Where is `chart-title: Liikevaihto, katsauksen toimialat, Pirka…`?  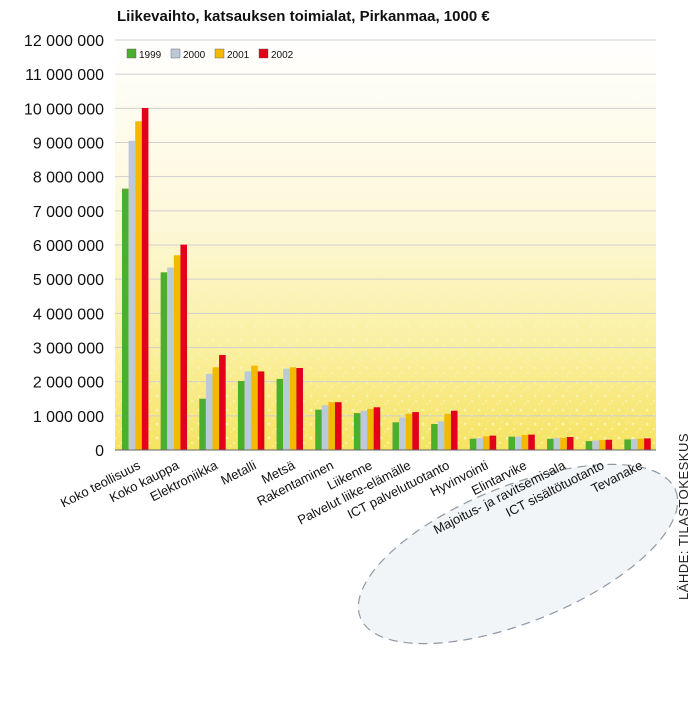
chart-title: Liikevaihto, katsauksen toimialat, Pirka… is located at coordinates (303, 16).